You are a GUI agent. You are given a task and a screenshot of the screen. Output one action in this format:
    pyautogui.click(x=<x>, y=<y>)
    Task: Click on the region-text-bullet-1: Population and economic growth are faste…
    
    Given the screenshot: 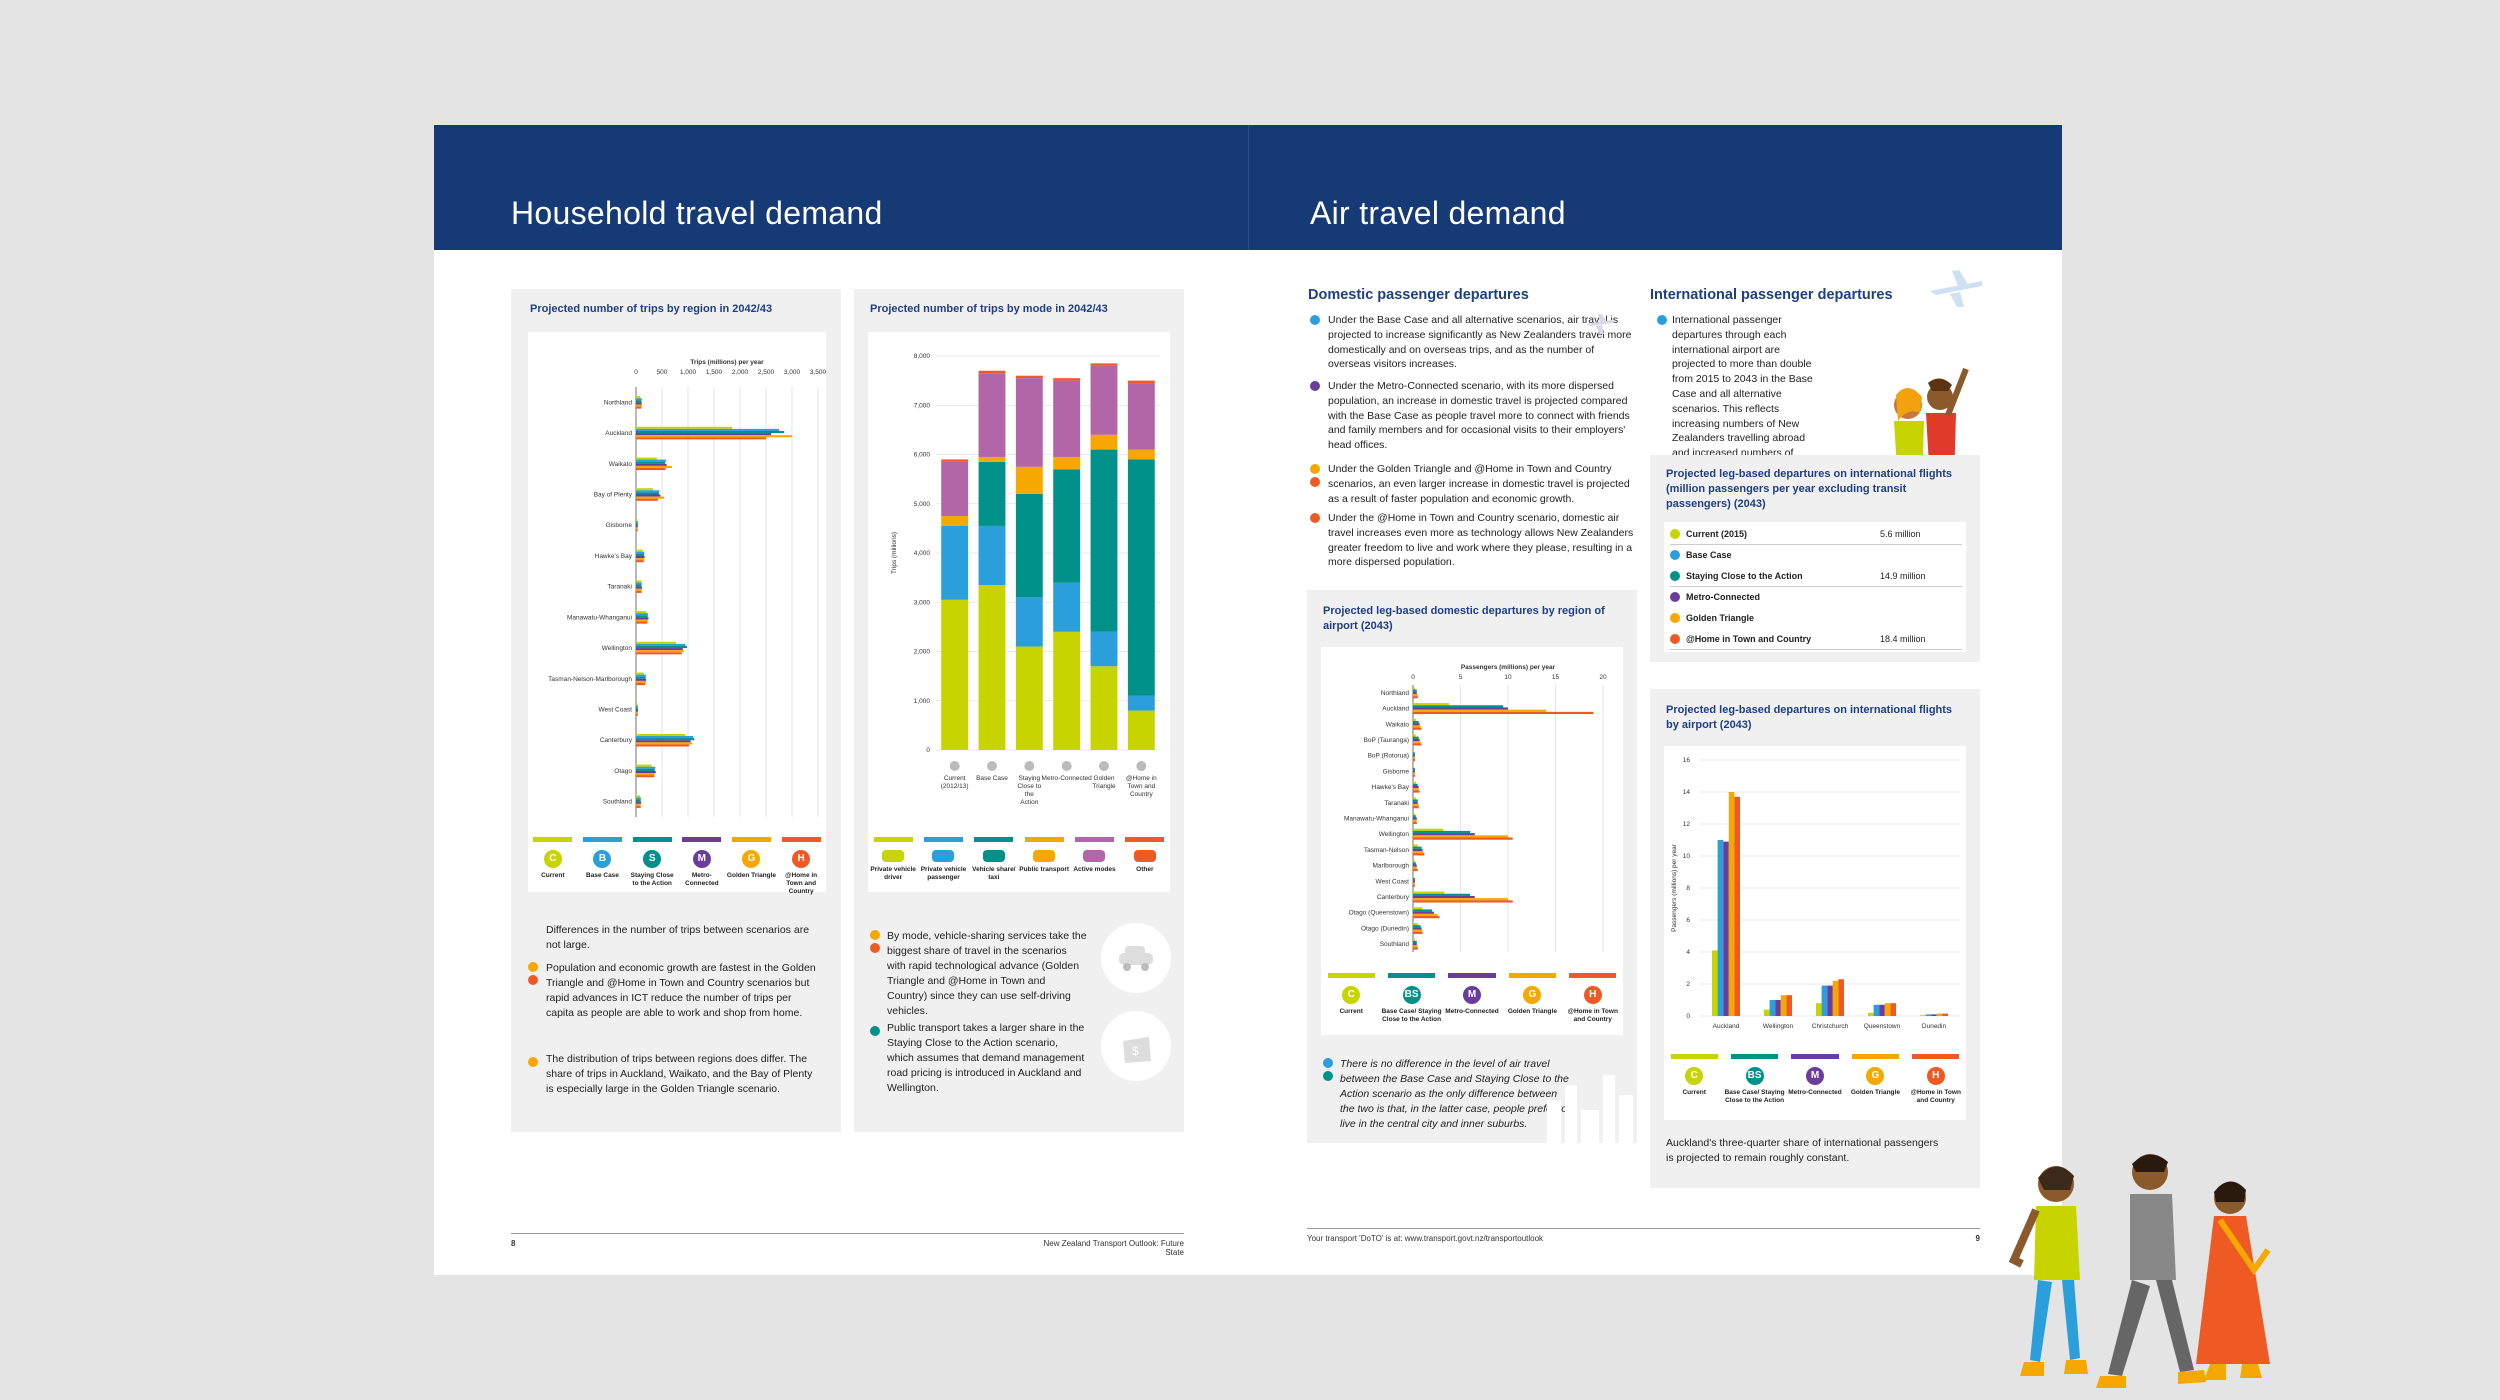 What is the action you would take?
    pyautogui.click(x=681, y=990)
    